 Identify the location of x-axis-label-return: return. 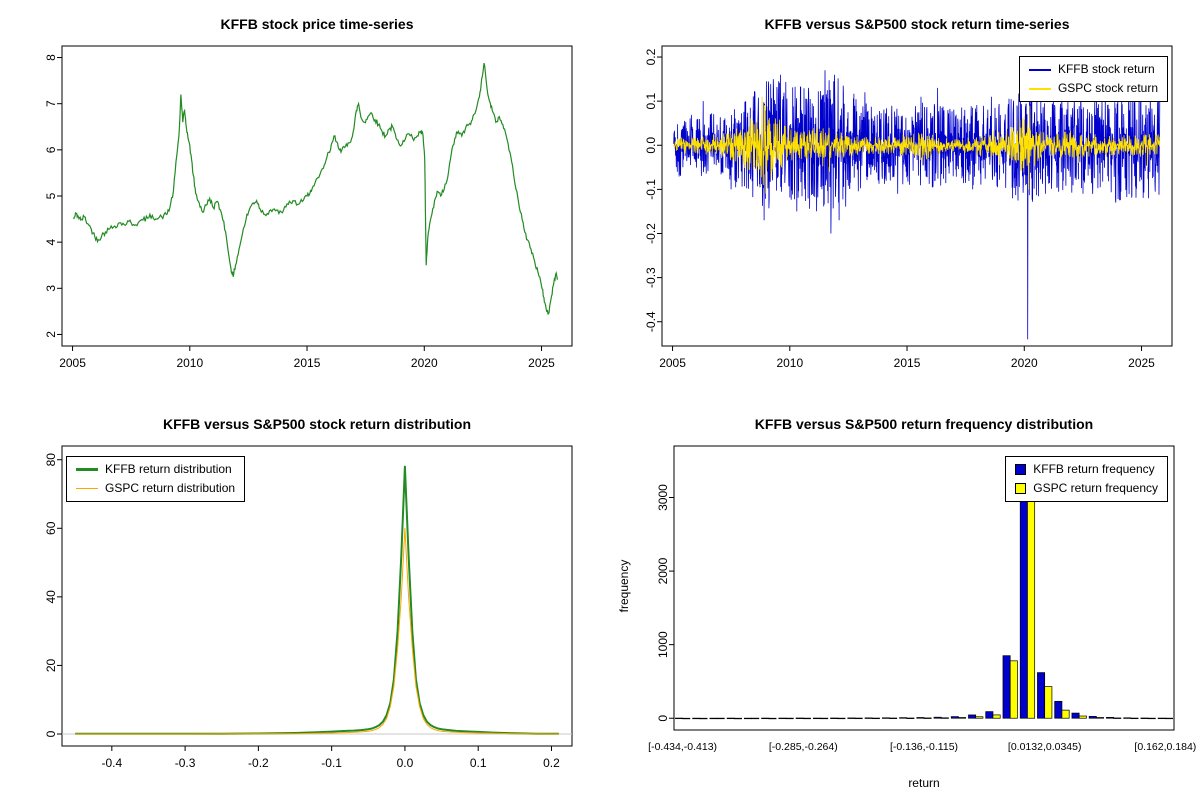
(924, 783).